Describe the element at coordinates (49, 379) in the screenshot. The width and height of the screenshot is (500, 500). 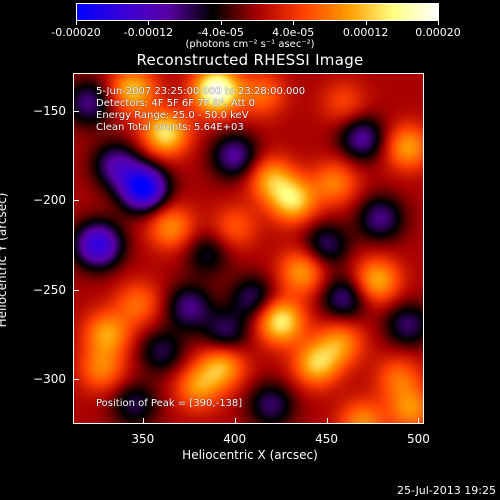
I see `y-tick-label: −300` at that location.